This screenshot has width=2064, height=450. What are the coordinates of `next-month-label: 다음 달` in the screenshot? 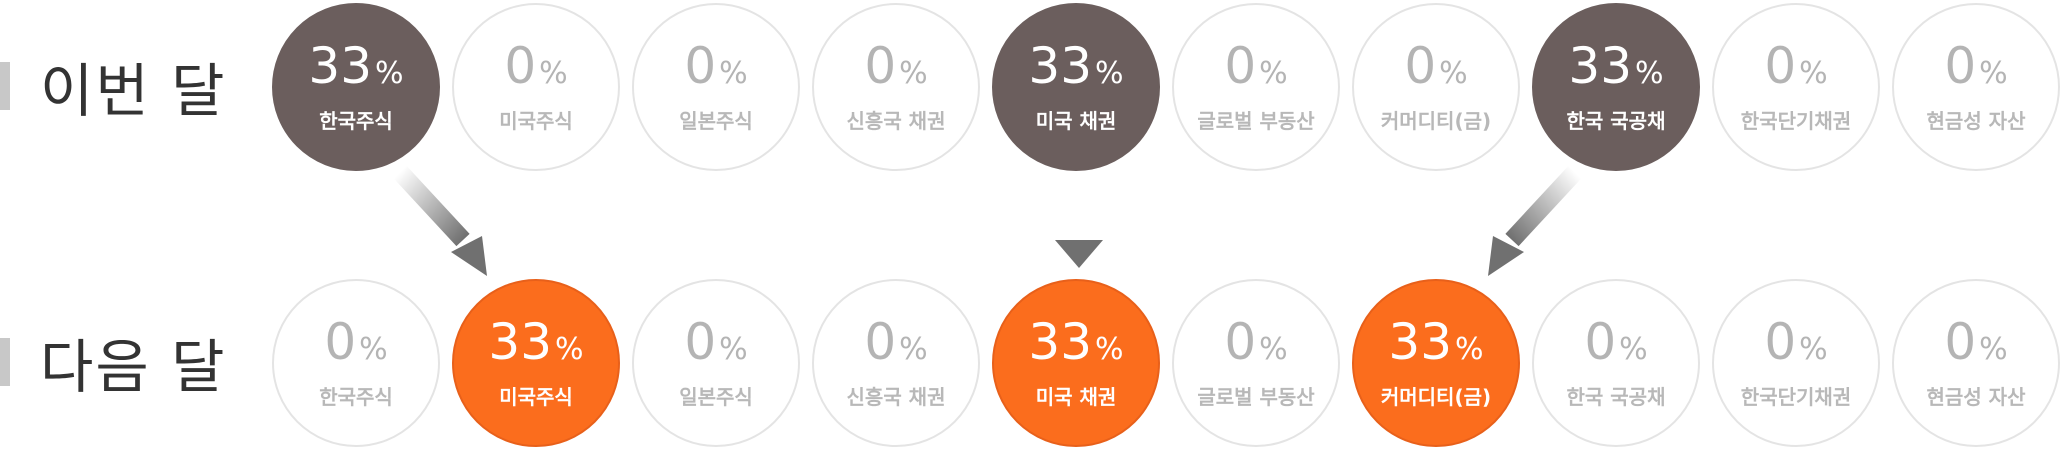 It's located at (113, 366).